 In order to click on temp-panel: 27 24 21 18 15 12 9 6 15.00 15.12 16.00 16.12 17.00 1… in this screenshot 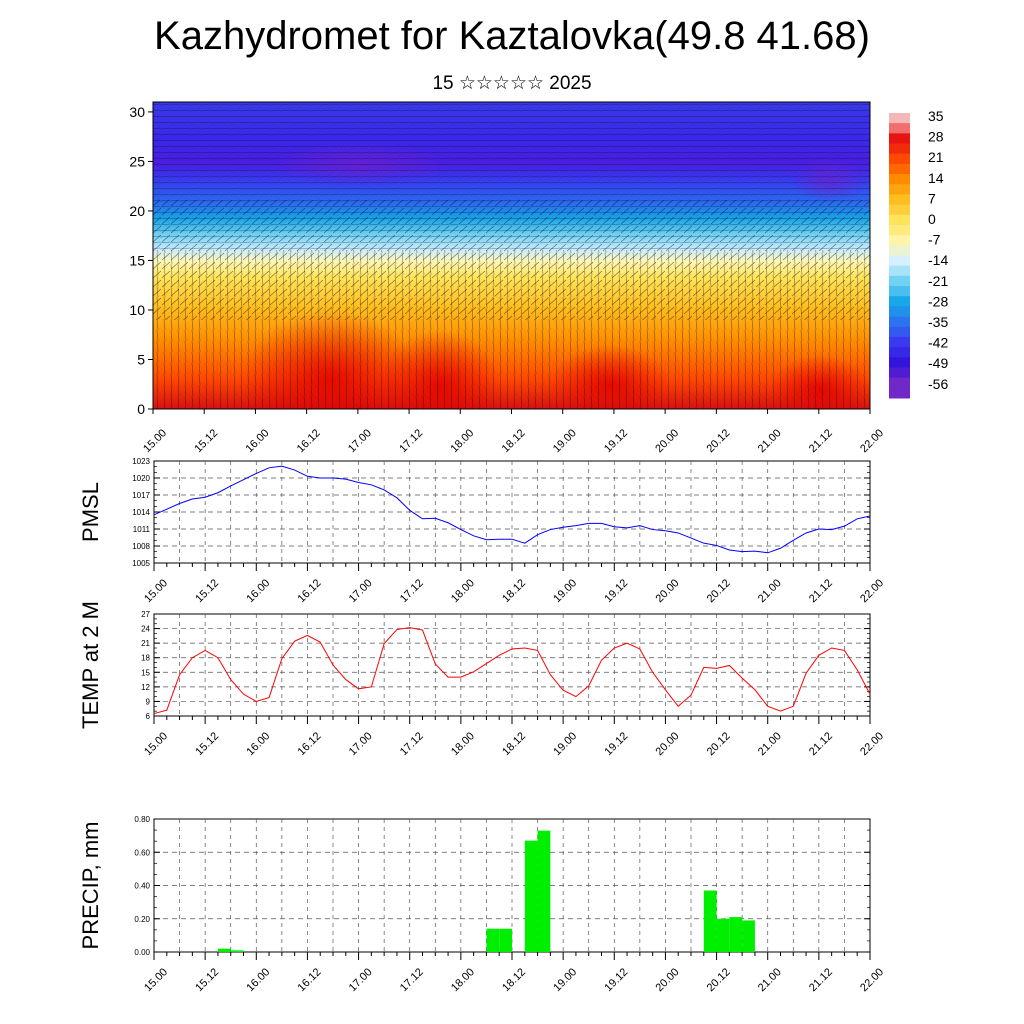, I will do `click(482, 679)`.